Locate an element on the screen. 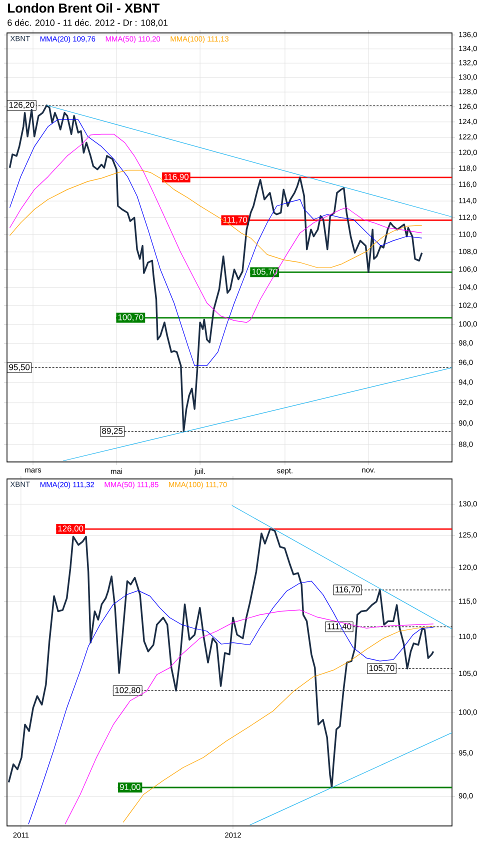 This screenshot has width=500, height=850. ref-line-label: 100,70 is located at coordinates (131, 318).